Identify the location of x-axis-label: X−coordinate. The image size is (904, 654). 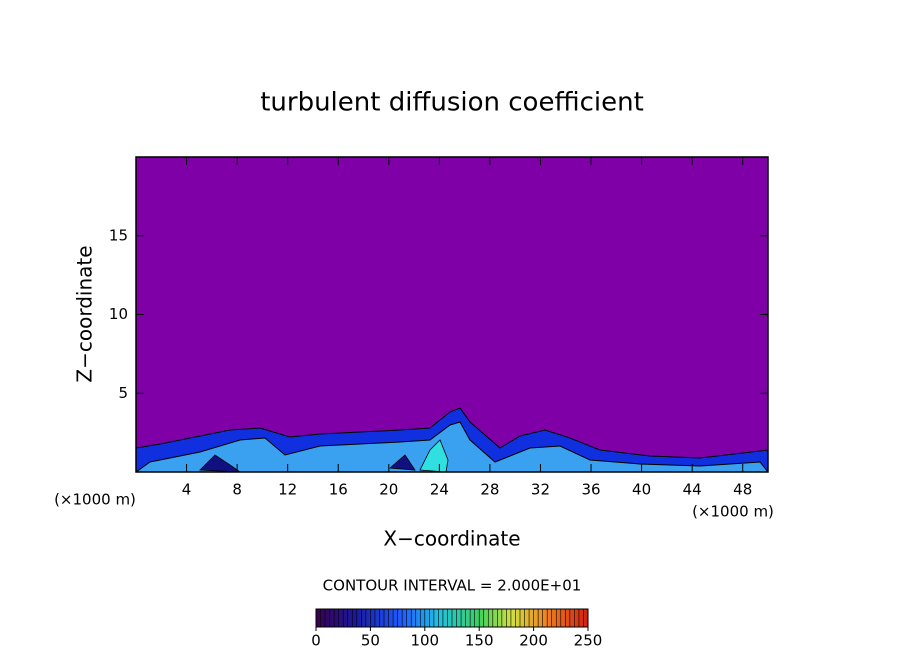
(451, 539).